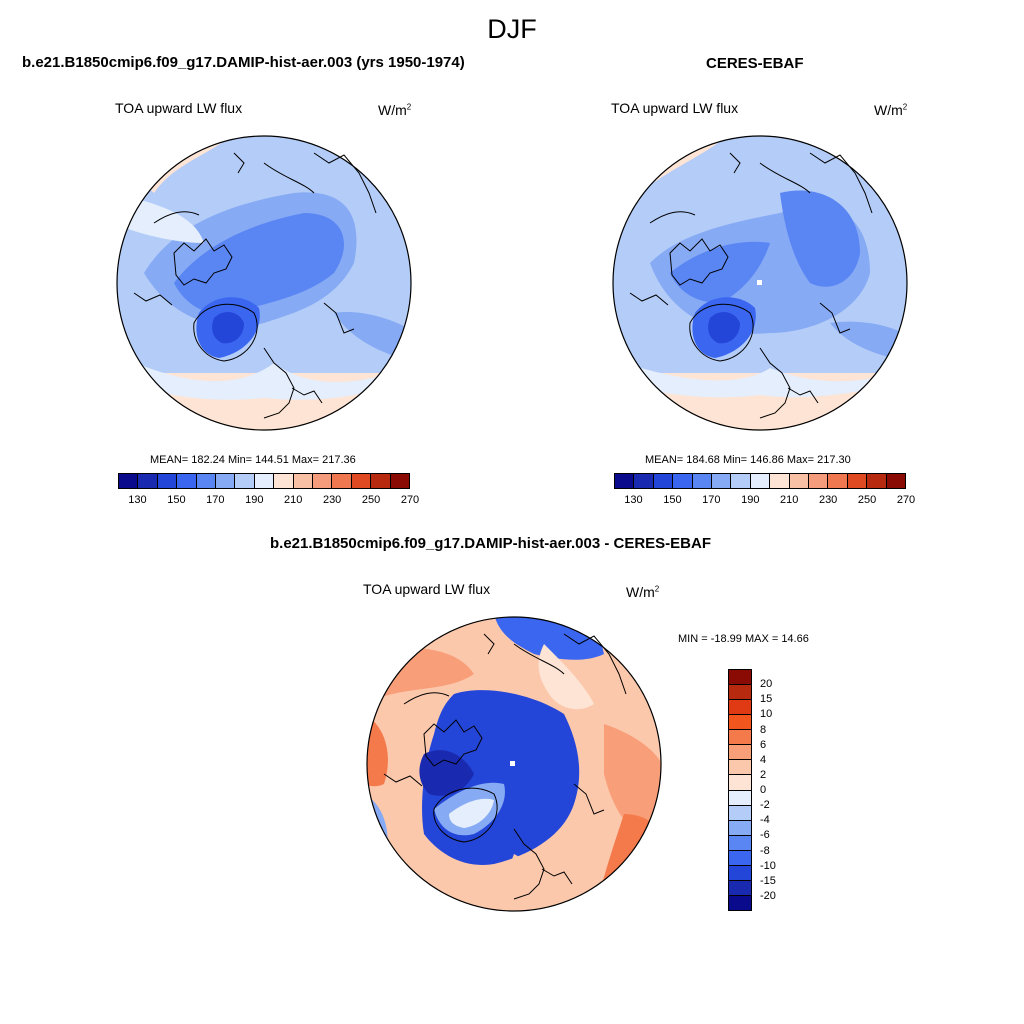  What do you see at coordinates (763, 759) in the screenshot?
I see `diff-colorbar-tick-label: 4` at bounding box center [763, 759].